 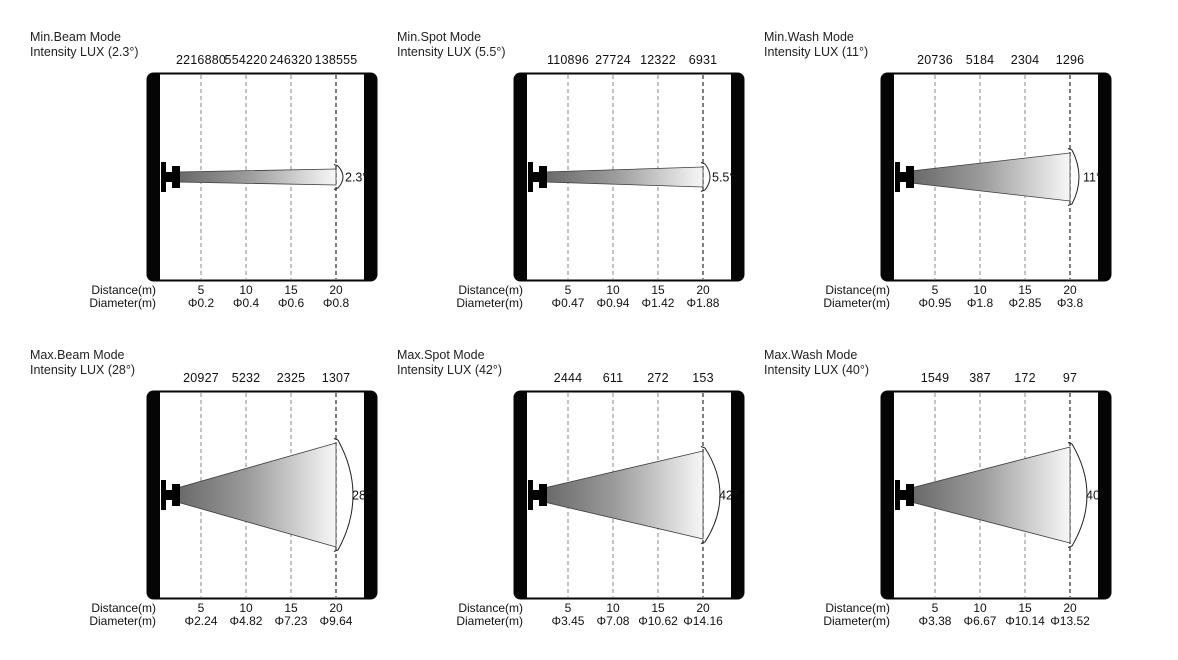 I want to click on panel-subtitle: Intensity LUX (42°), so click(x=450, y=370).